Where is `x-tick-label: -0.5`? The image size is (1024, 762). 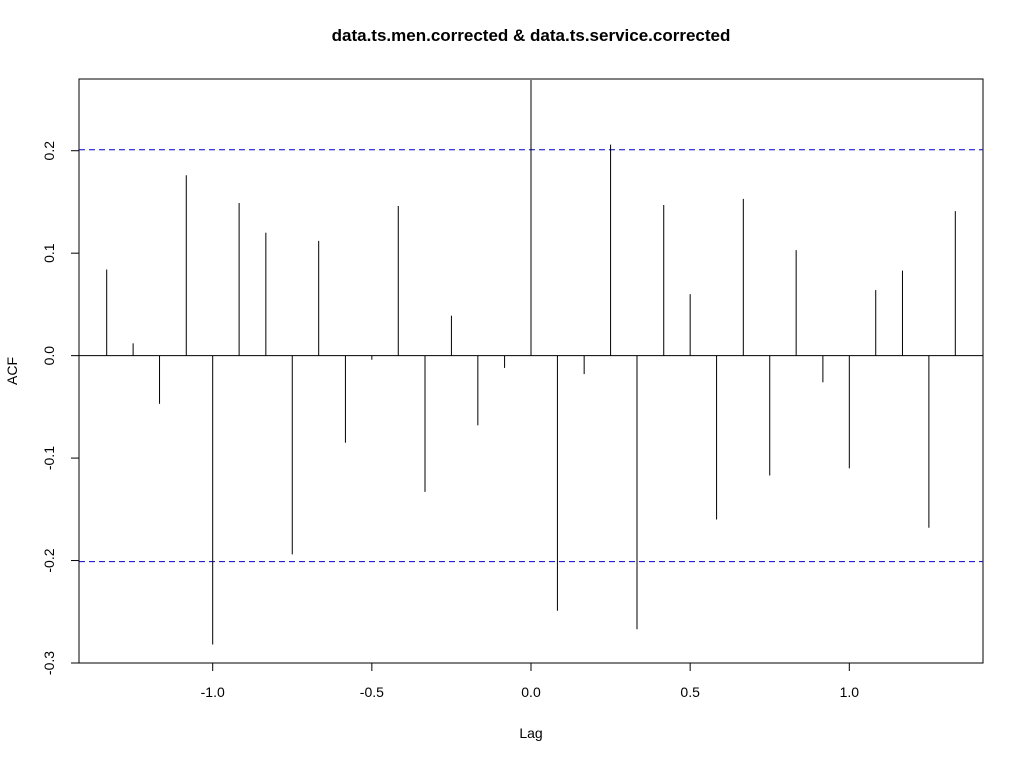 x-tick-label: -0.5 is located at coordinates (372, 692).